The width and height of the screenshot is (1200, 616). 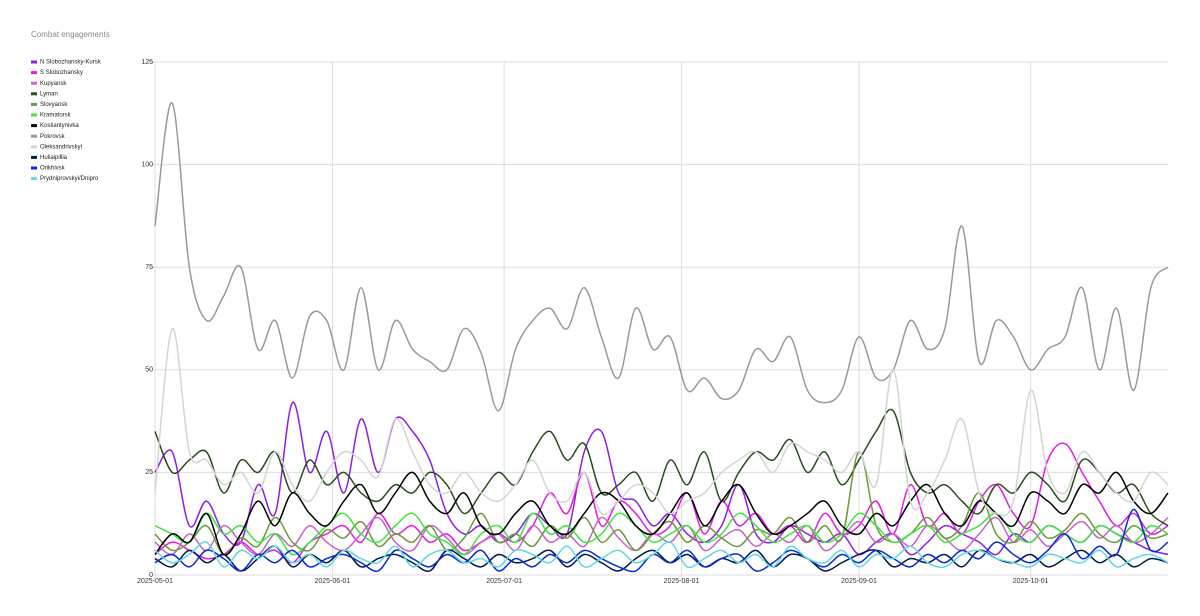 I want to click on legend-label: Orikhivsk, so click(x=53, y=169).